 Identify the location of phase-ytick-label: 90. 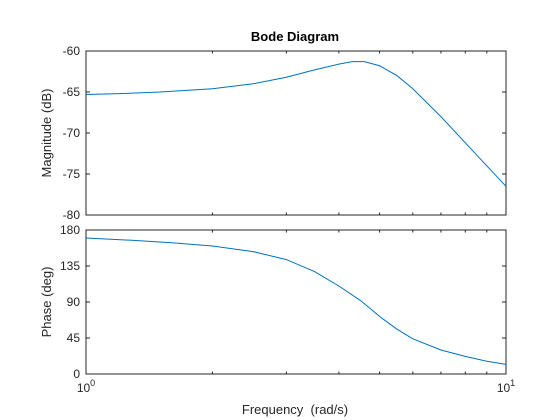
(74, 302).